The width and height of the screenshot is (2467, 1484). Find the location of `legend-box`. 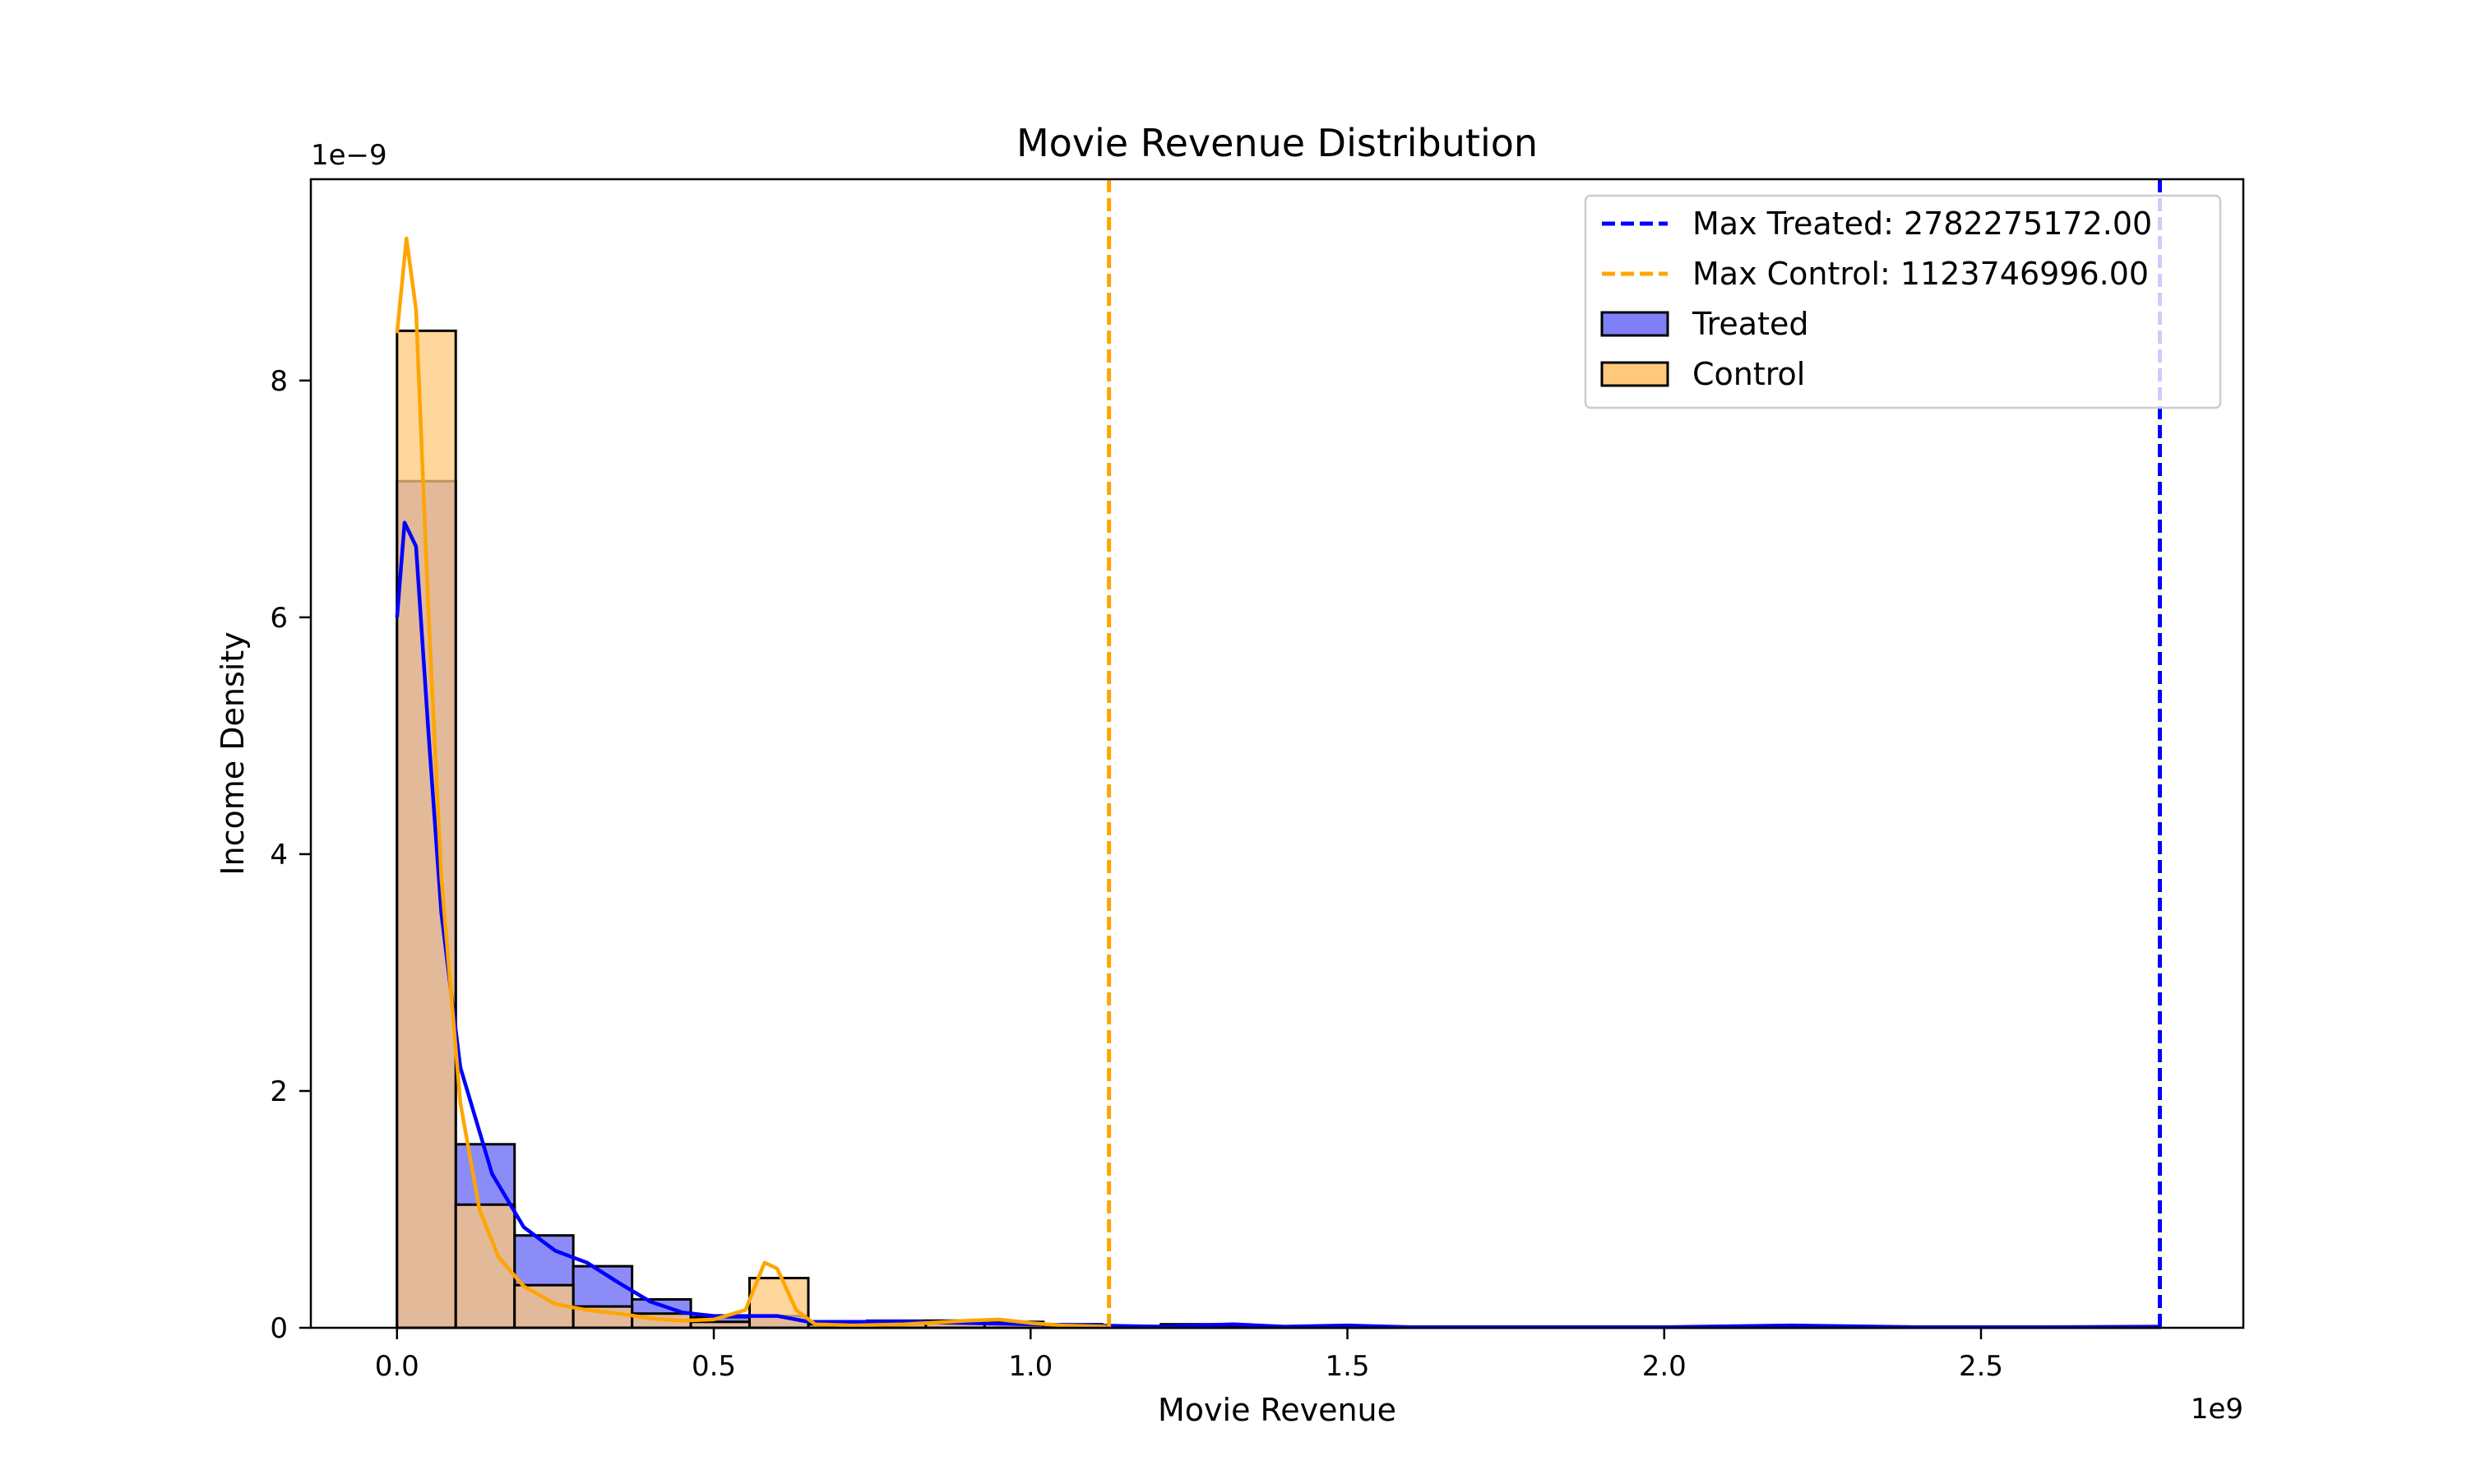

legend-box is located at coordinates (1903, 302).